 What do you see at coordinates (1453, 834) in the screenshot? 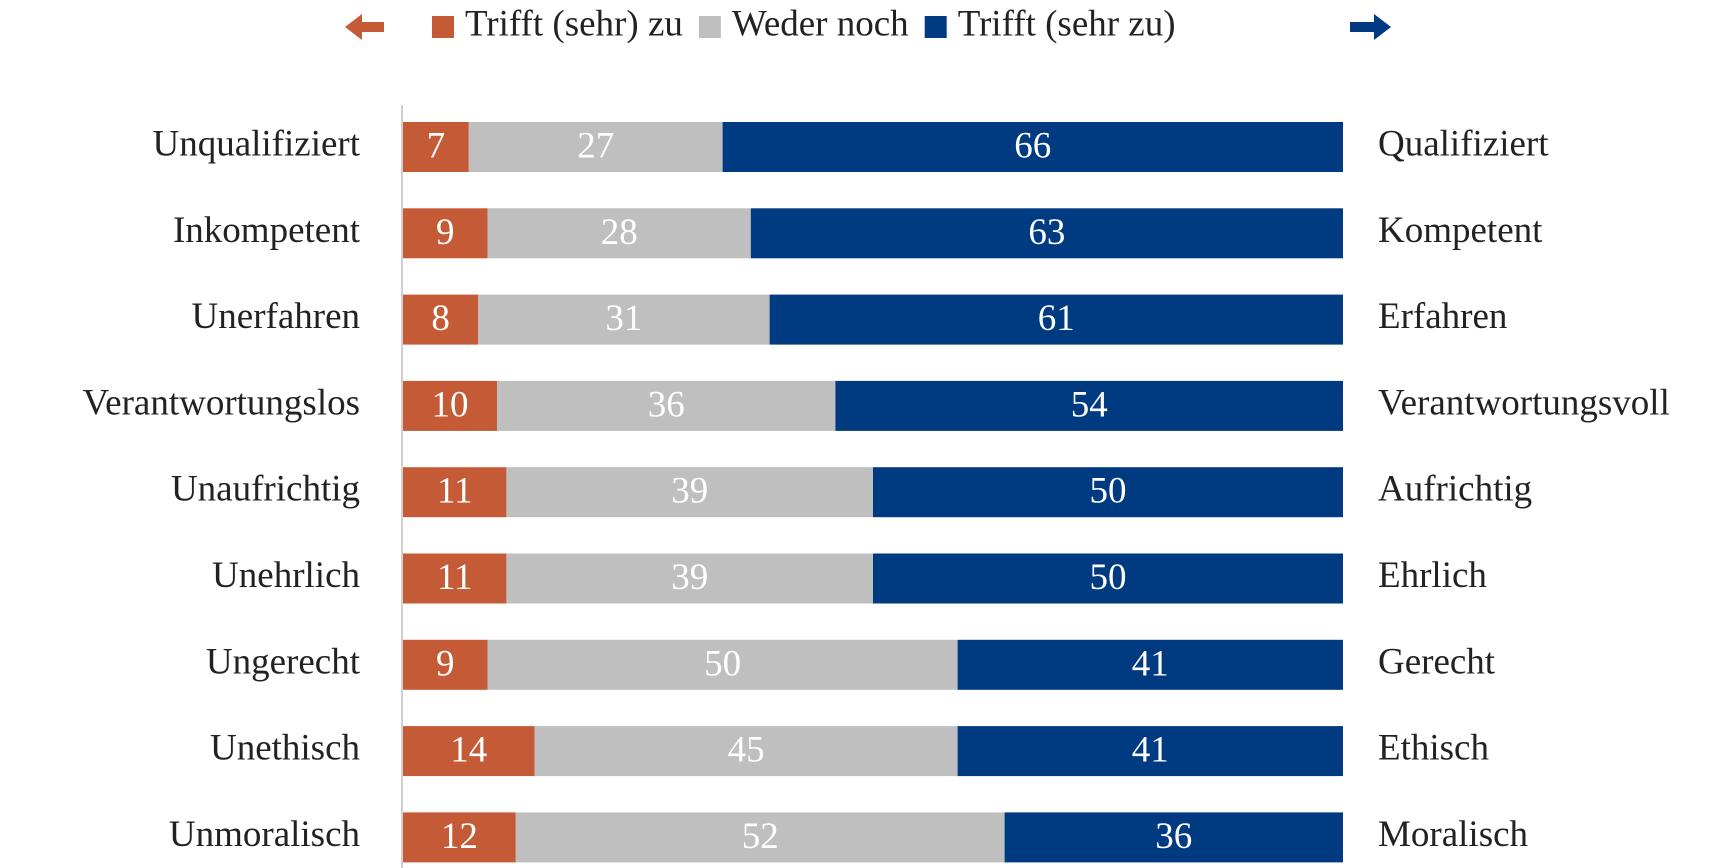
I see `y2-tick-label: Moralisch` at bounding box center [1453, 834].